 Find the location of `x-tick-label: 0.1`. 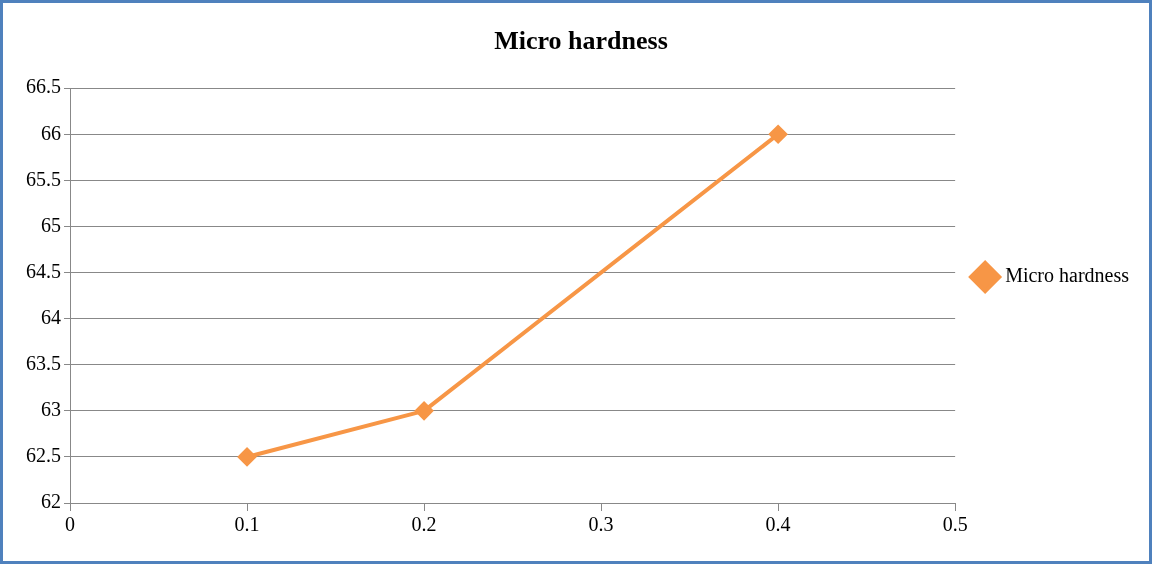

x-tick-label: 0.1 is located at coordinates (247, 524).